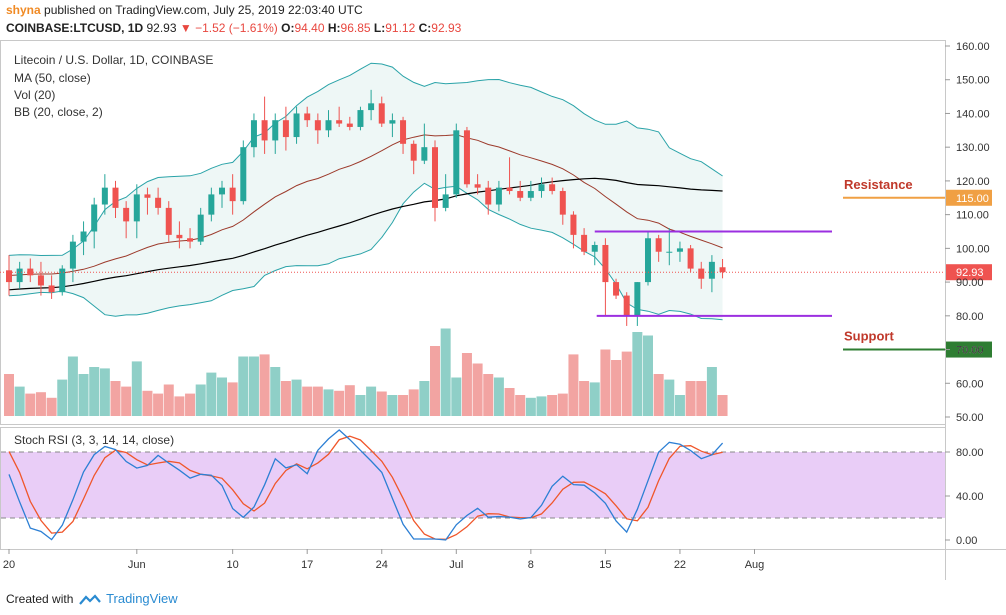  I want to click on footer: Created with TradingView, so click(92, 598).